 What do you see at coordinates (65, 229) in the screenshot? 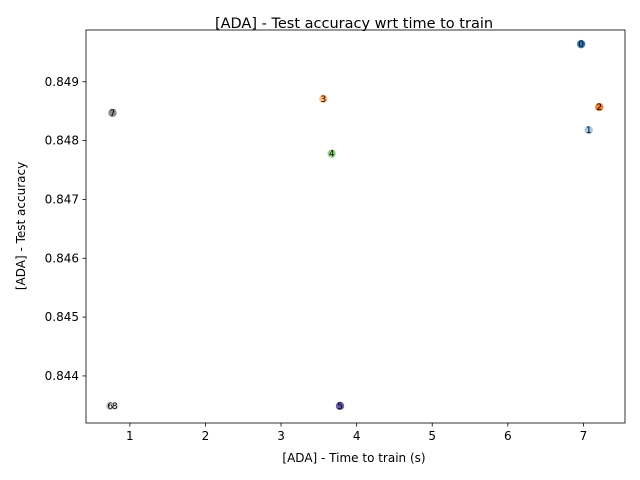
I see `y-axis: 0.844 0.845 0.846 0.847 0.848 0.849` at bounding box center [65, 229].